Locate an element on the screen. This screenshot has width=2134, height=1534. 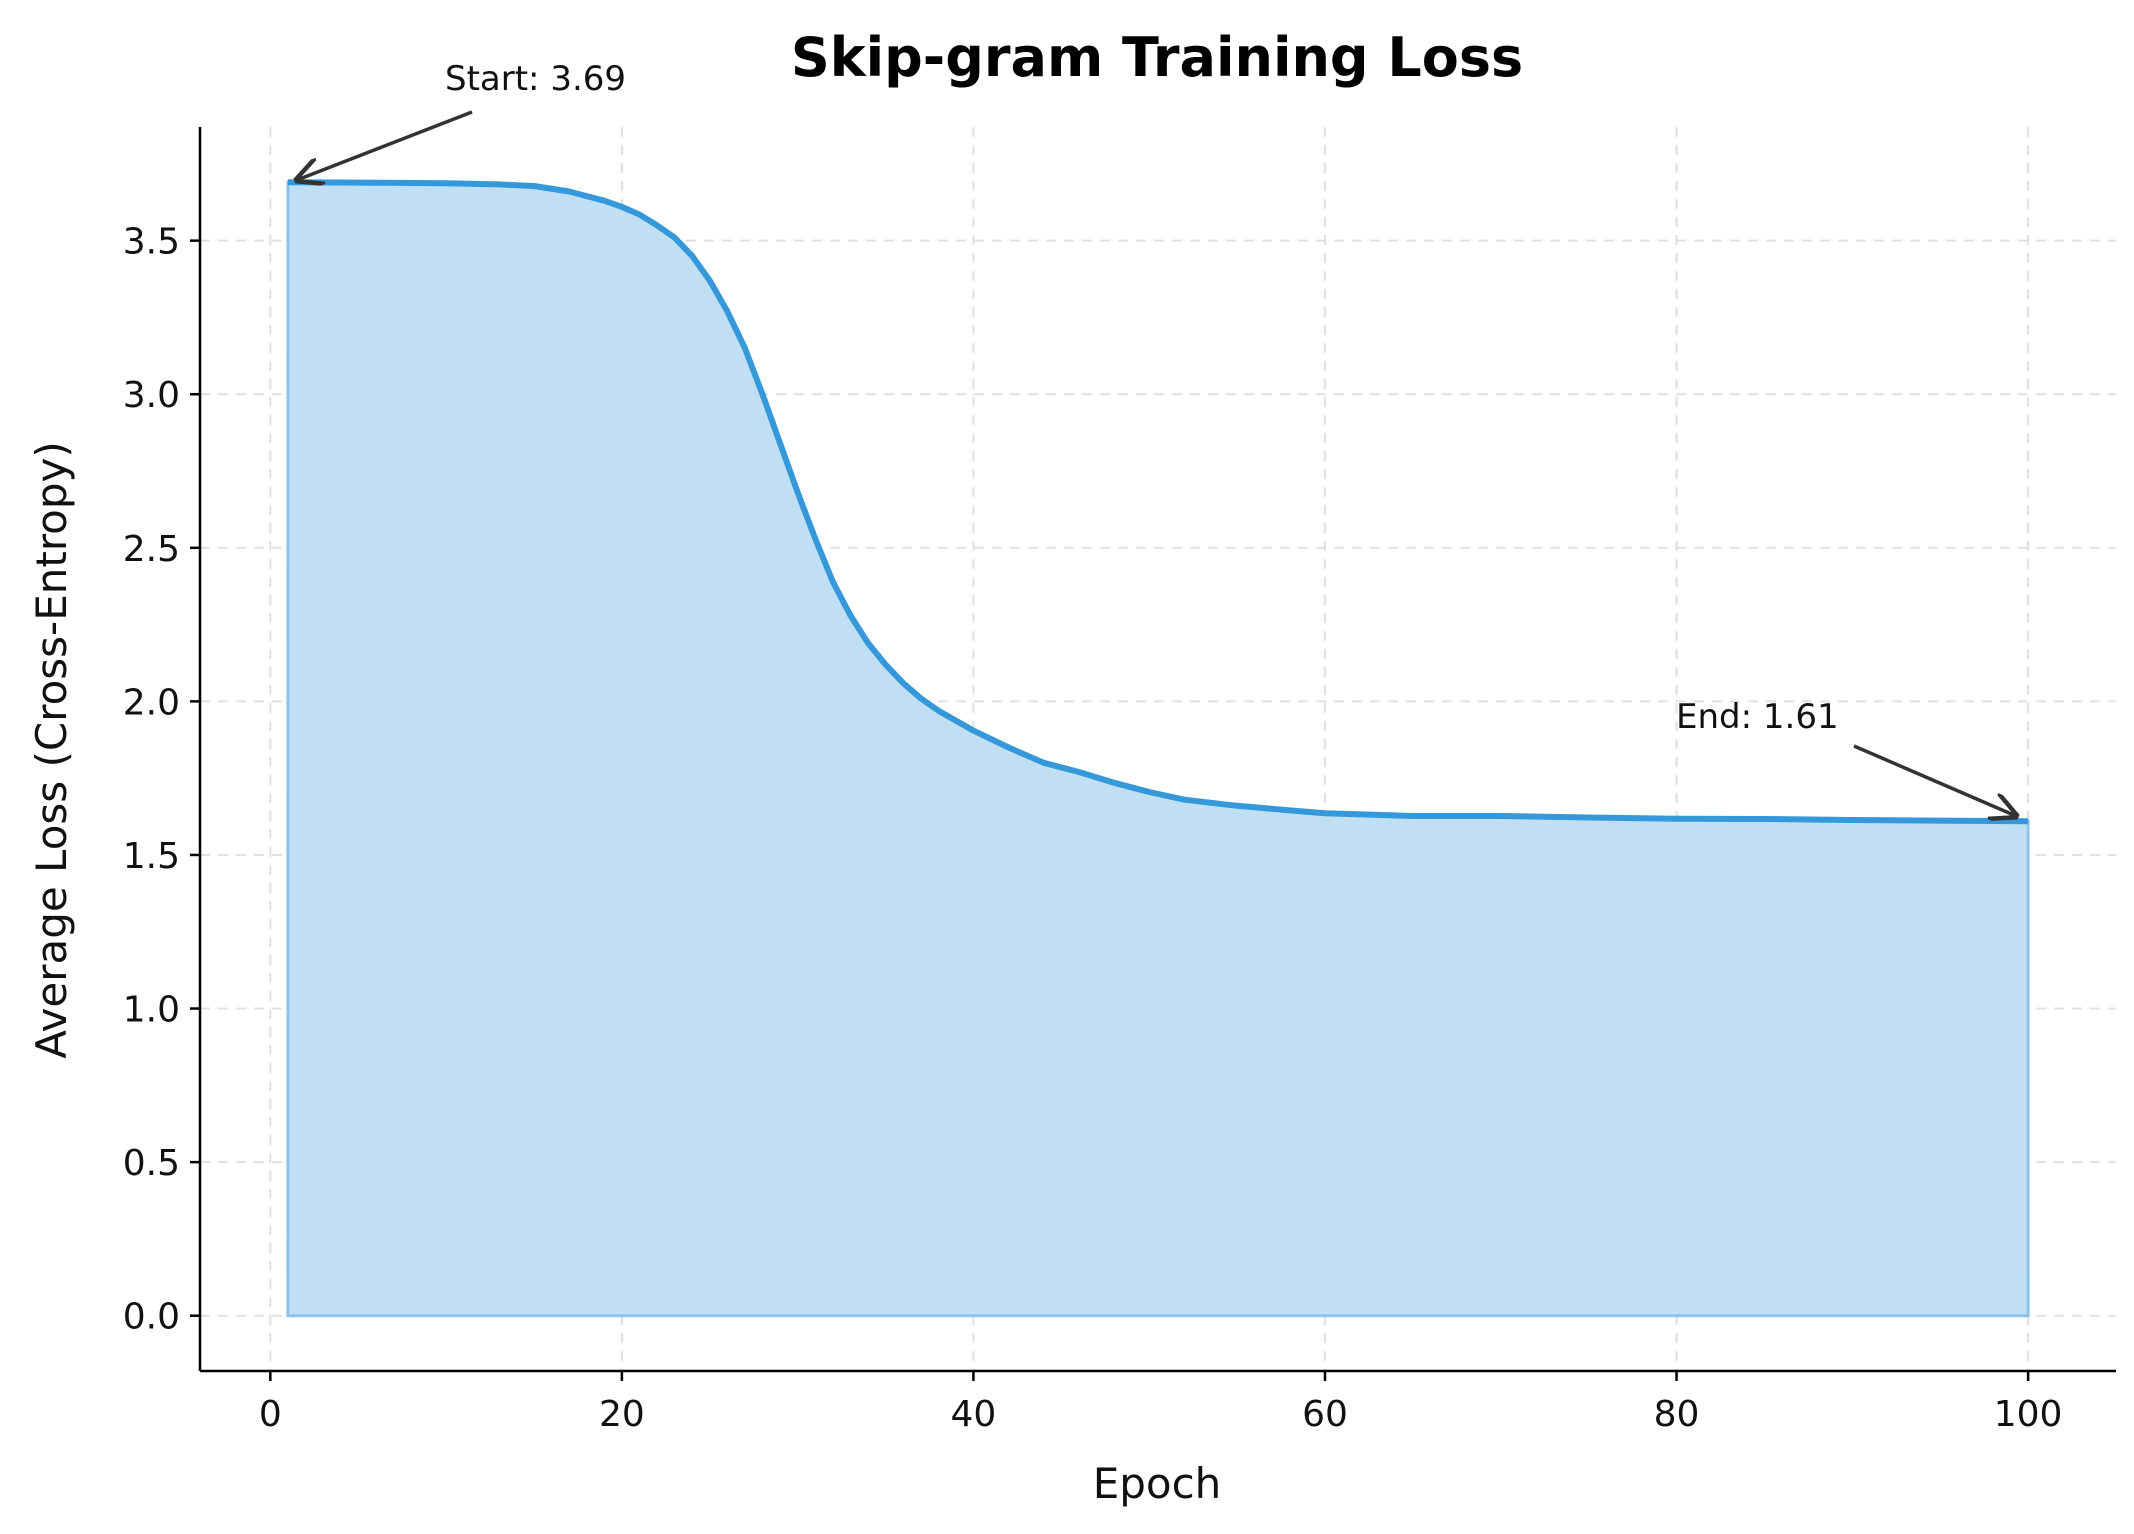
y-tick-label: 0.5 is located at coordinates (151, 1163).